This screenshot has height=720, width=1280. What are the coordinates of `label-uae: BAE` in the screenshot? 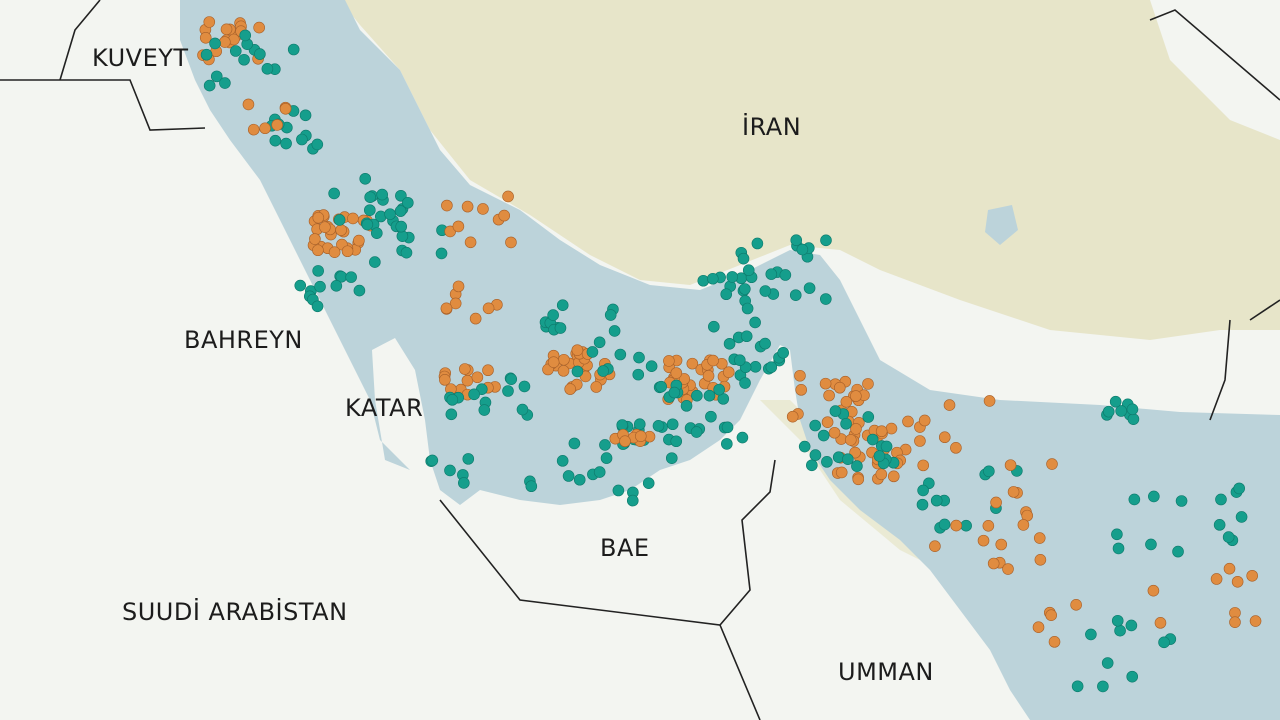 It's located at (625, 548).